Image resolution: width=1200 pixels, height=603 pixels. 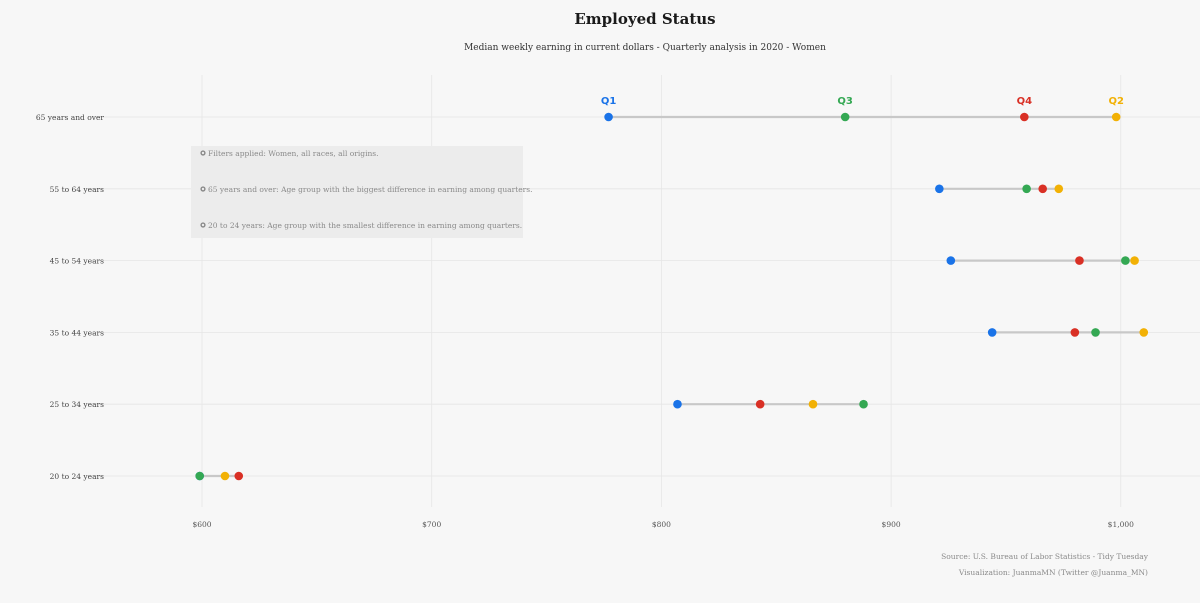 I want to click on x-tick-label: $800, so click(x=661, y=524).